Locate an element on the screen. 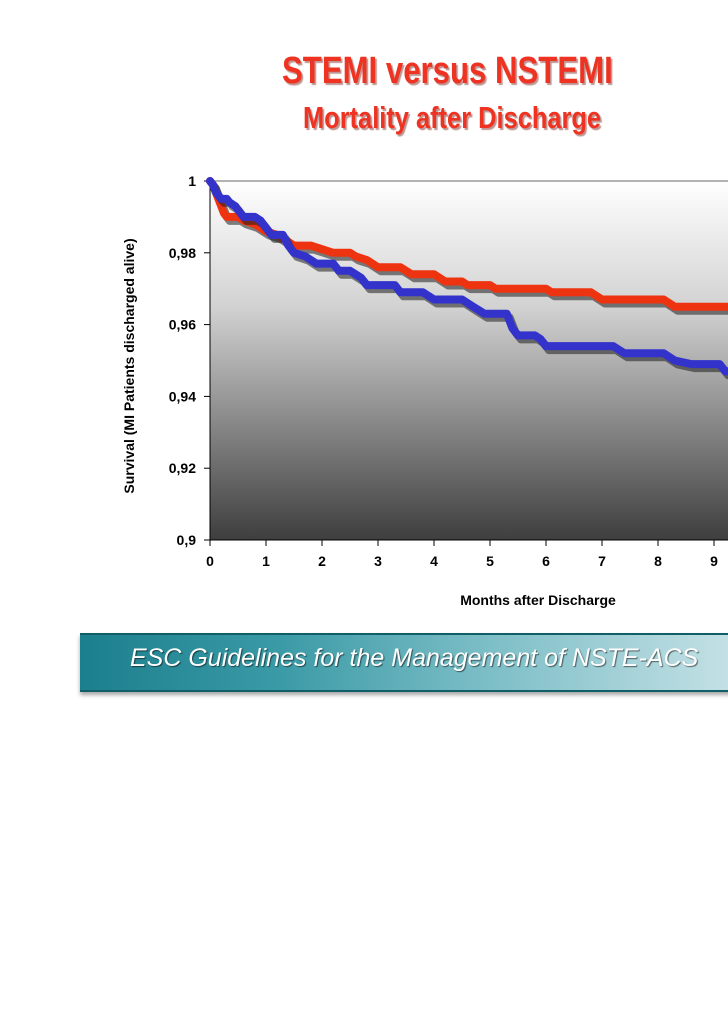 The width and height of the screenshot is (728, 1031). y-axis: 1 0,98 0,96 0,94 0,92 0,9 is located at coordinates (190, 360).